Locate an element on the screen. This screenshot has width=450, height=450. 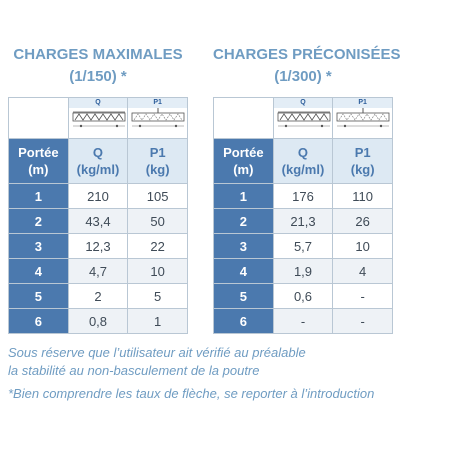
table-subtitle: (1/150) * is located at coordinates (98, 76).